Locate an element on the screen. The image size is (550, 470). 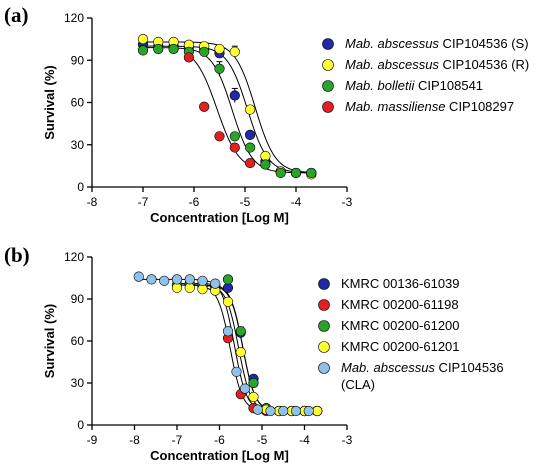
panel-label: (b) is located at coordinates (17, 255).